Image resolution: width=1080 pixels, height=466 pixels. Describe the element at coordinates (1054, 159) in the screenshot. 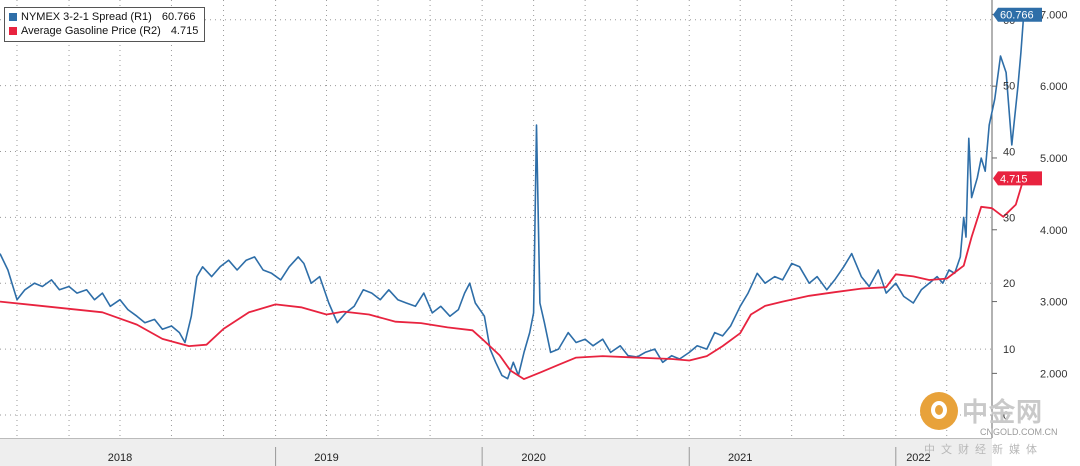

I see `right-axis-tick-label: 5.000` at that location.